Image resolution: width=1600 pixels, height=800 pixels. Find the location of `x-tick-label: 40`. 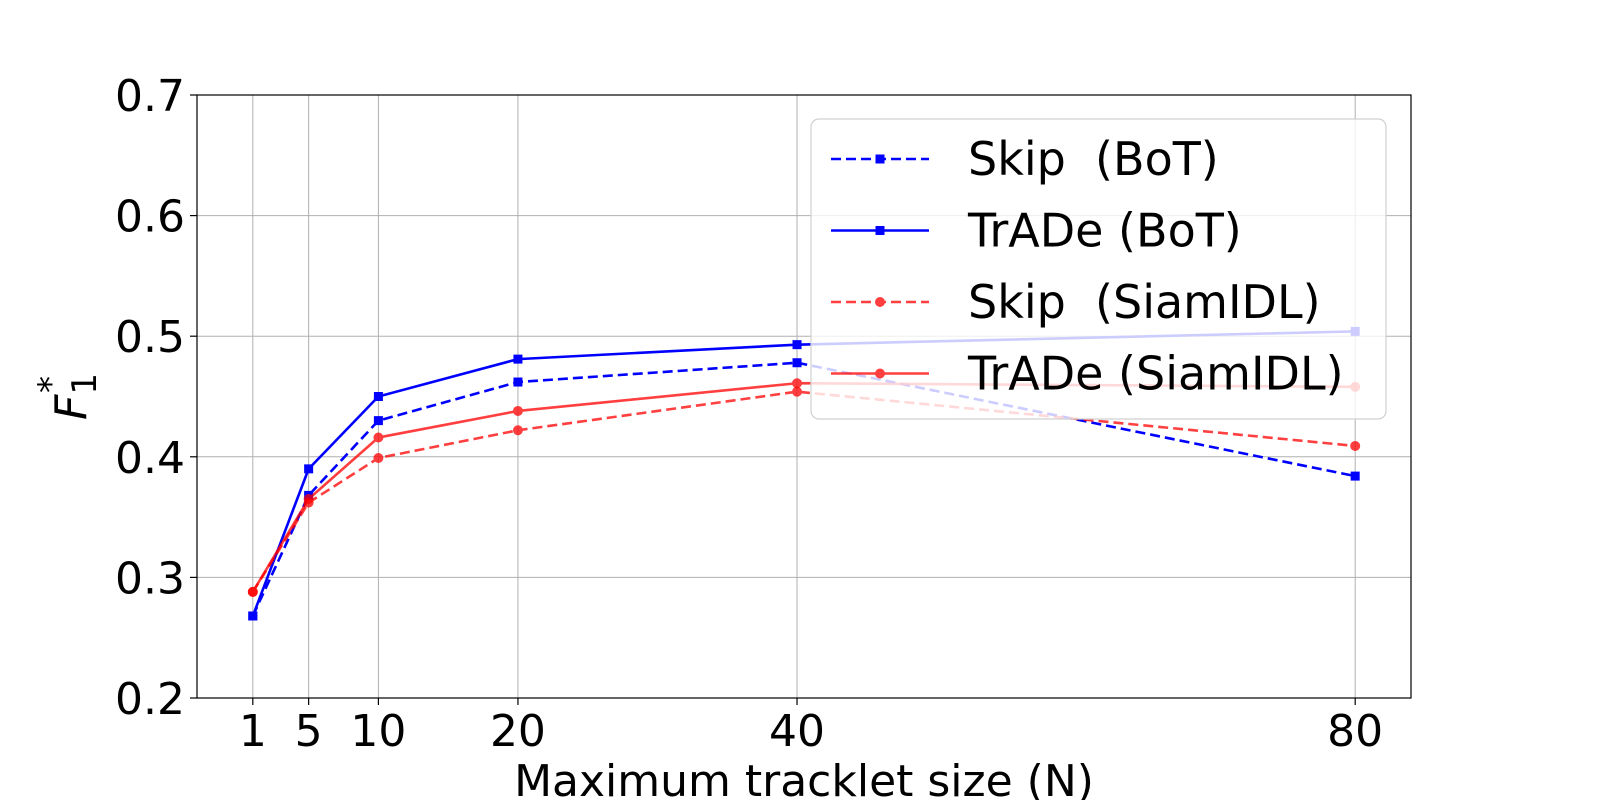

x-tick-label: 40 is located at coordinates (797, 731).